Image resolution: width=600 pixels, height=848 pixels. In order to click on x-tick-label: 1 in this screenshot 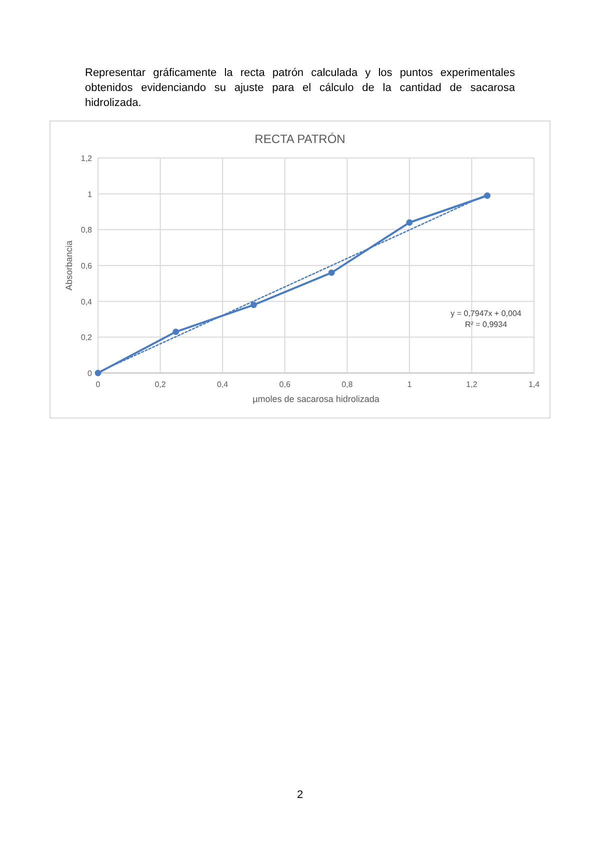, I will do `click(409, 384)`.